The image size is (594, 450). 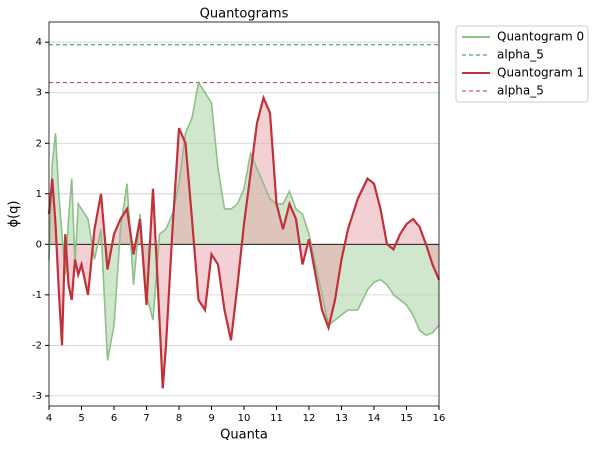 I want to click on y-tick-label: 3, so click(x=39, y=93).